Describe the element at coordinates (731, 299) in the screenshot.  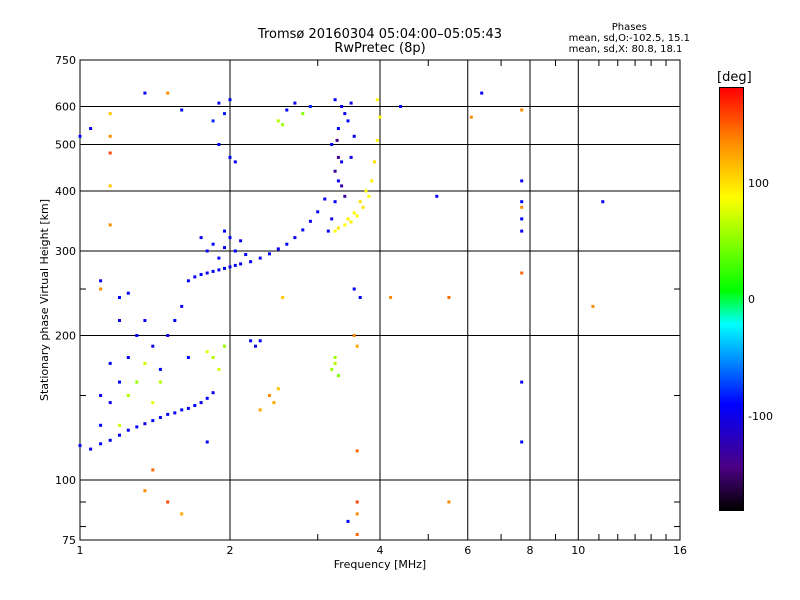
I see `colorbar` at that location.